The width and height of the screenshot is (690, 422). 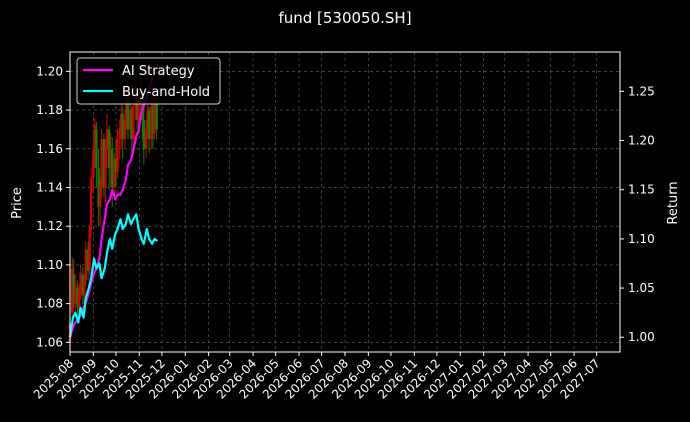 I want to click on left-y-tick-label: 1.08, so click(x=49, y=304).